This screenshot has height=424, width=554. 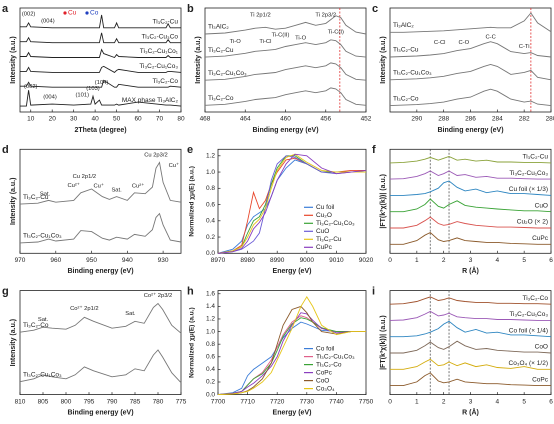 What do you see at coordinates (74, 119) in the screenshot?
I see `x-tick-label: 30` at bounding box center [74, 119].